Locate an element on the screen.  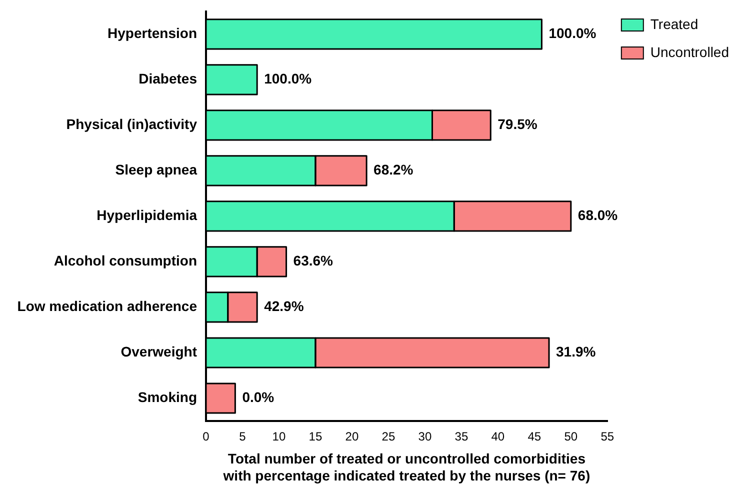
x-tick-label: 40 is located at coordinates (498, 437).